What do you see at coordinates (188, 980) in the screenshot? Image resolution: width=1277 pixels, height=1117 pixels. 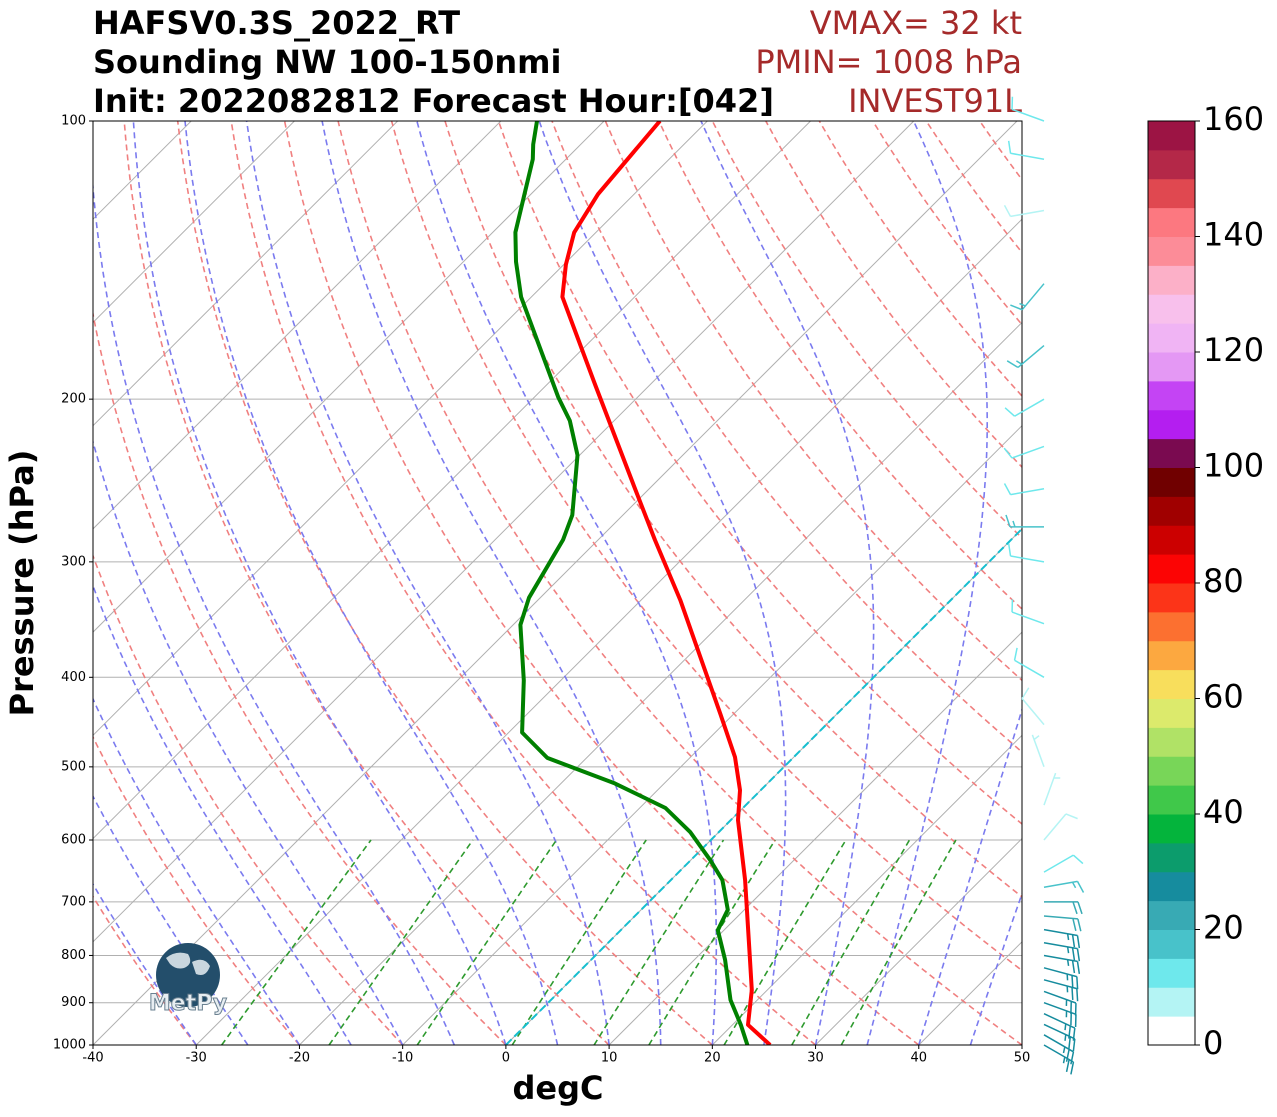 I see `logo: MetPy` at bounding box center [188, 980].